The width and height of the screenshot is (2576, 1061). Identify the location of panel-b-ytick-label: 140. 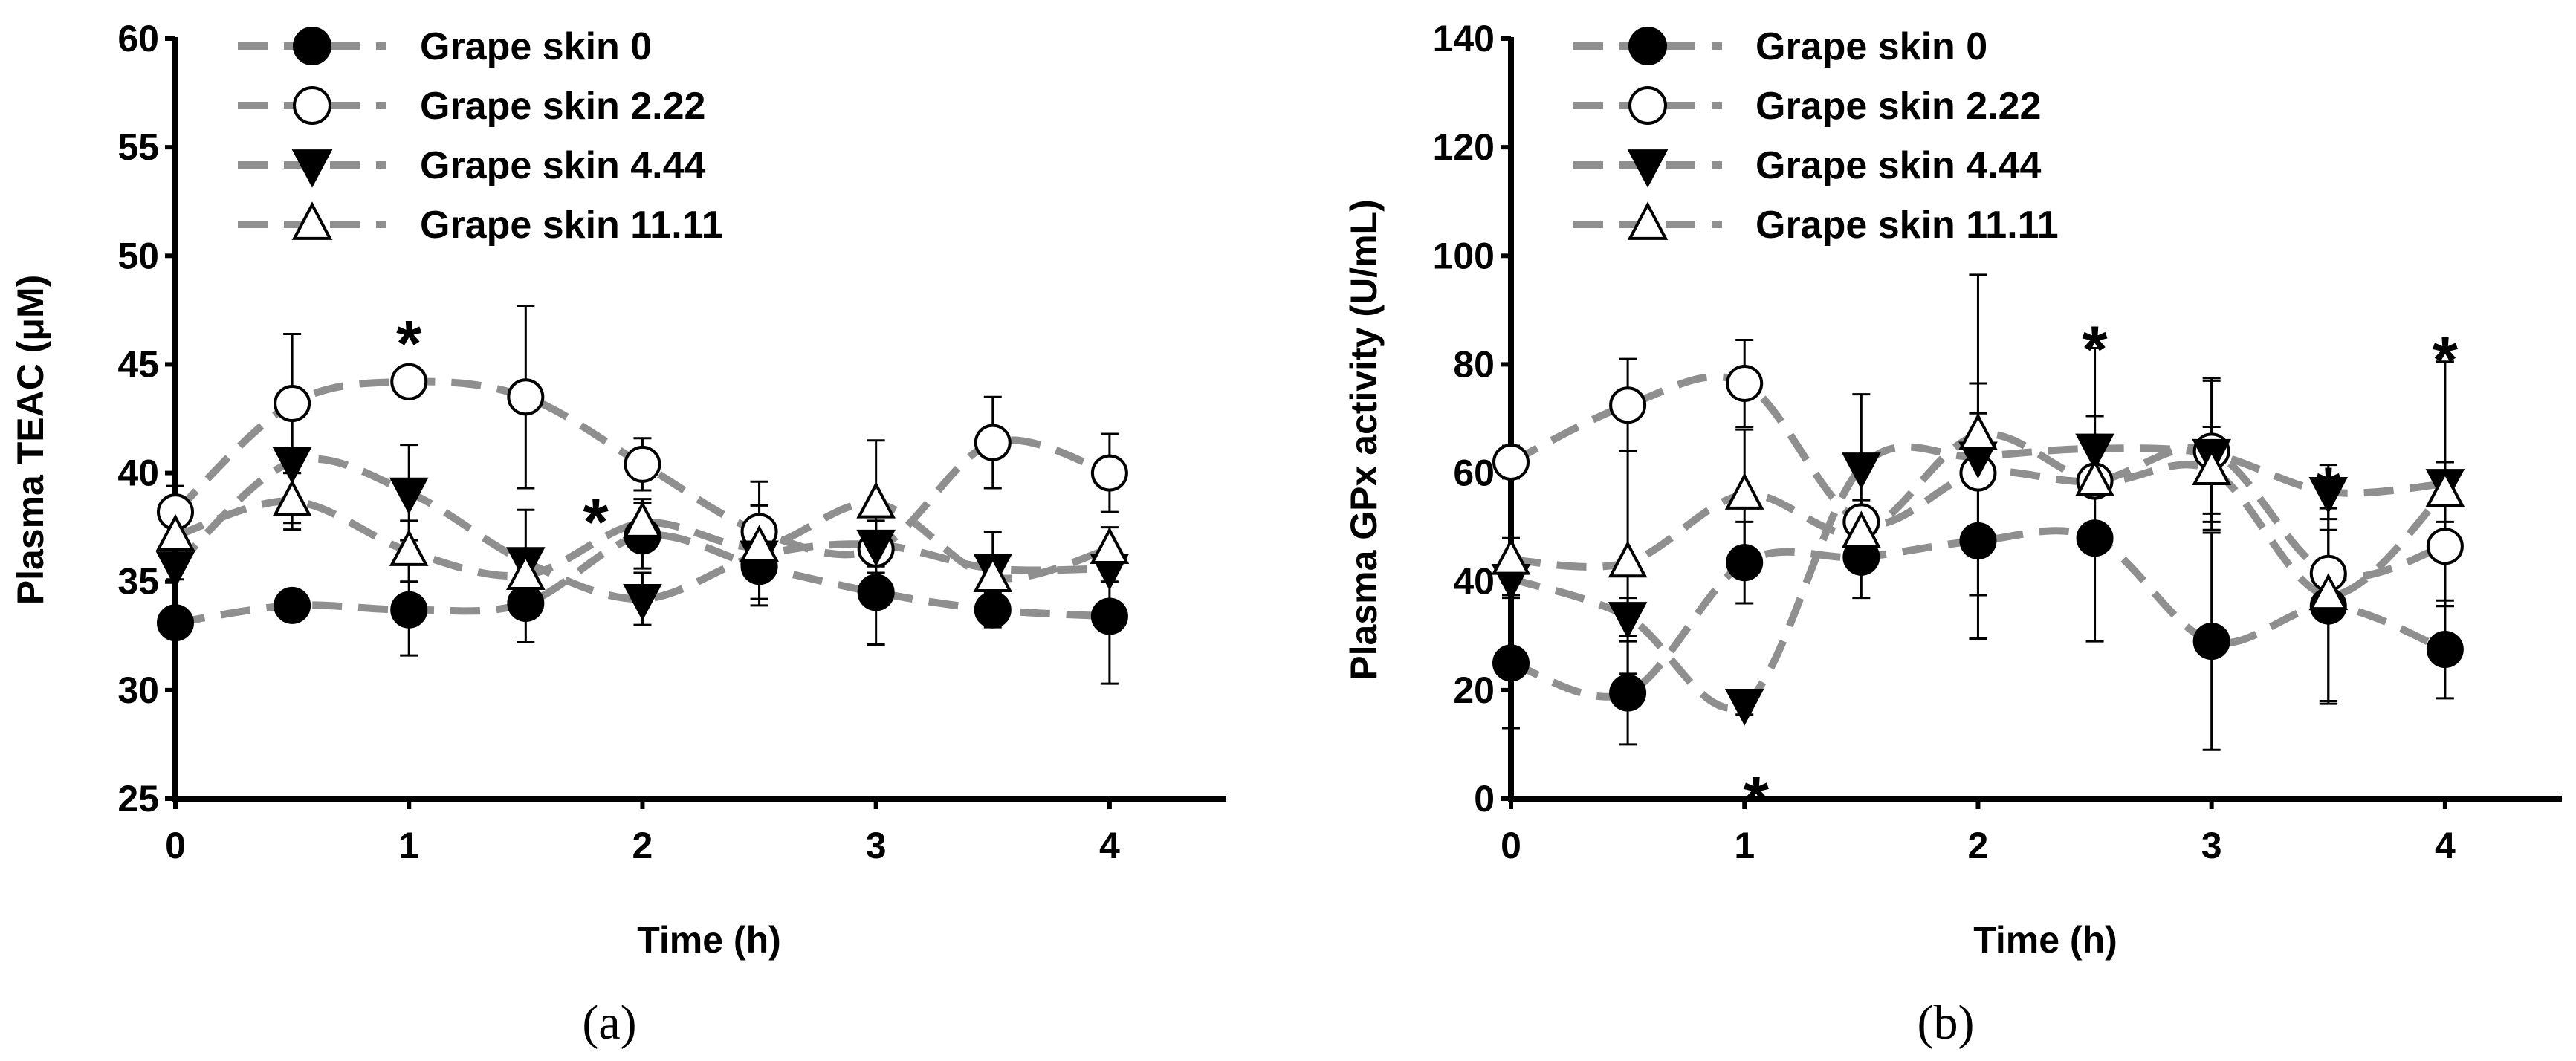
(1464, 38).